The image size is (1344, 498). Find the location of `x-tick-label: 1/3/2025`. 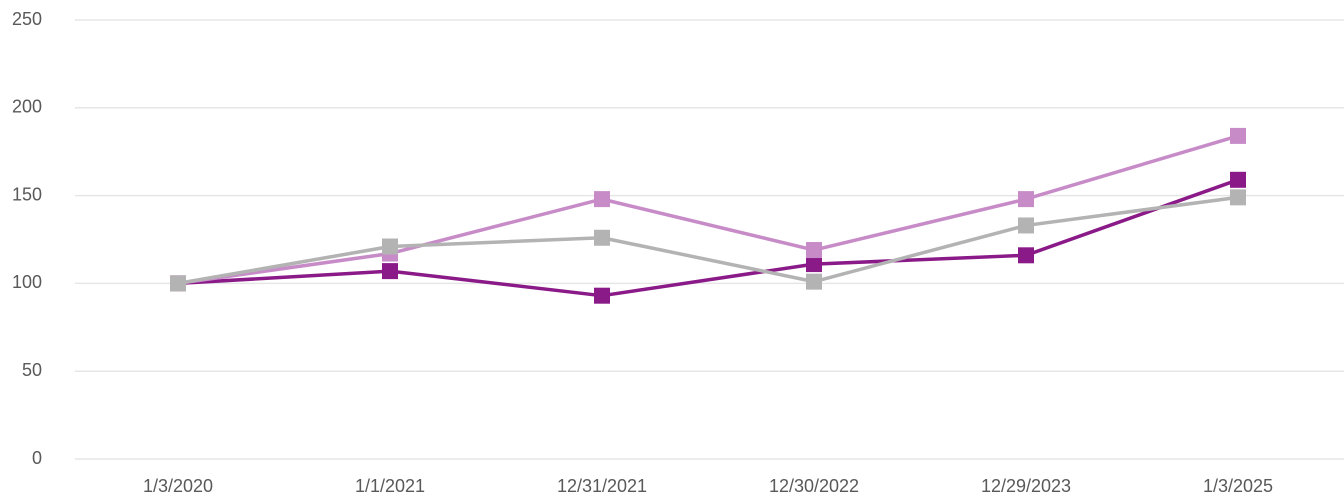

x-tick-label: 1/3/2025 is located at coordinates (1238, 486).